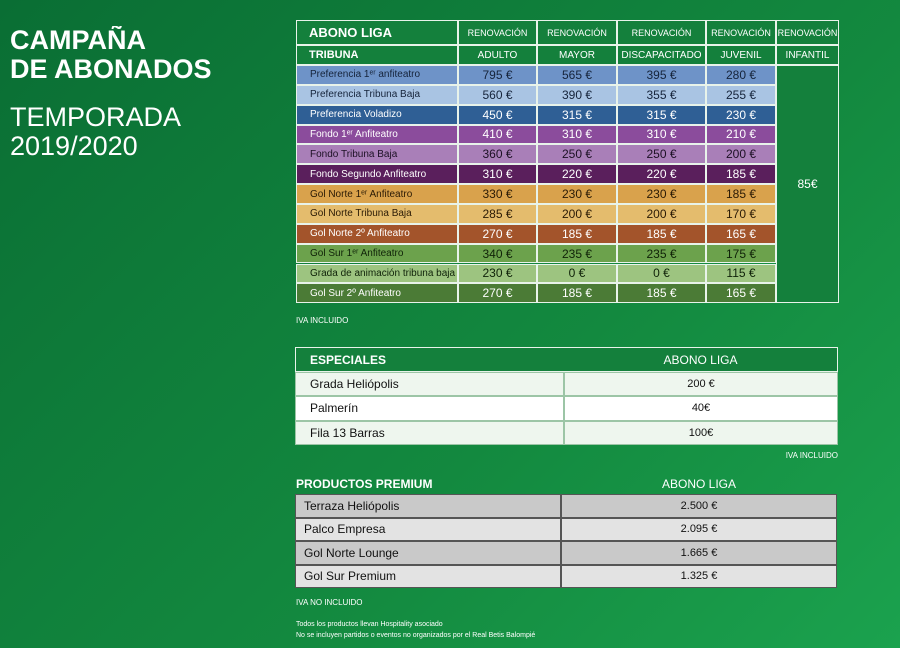 Image resolution: width=900 pixels, height=648 pixels. What do you see at coordinates (497, 253) in the screenshot?
I see `price-cell: 340 €` at bounding box center [497, 253].